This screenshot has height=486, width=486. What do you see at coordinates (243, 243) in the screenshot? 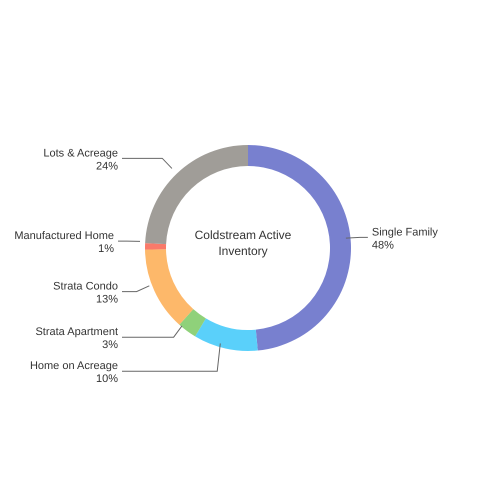
I see `text: Coldstream Active Inventory` at bounding box center [243, 243].